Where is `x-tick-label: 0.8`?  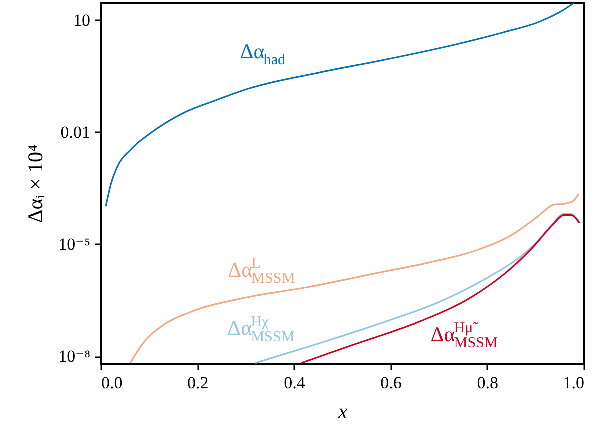
x-tick-label: 0.8 is located at coordinates (488, 383).